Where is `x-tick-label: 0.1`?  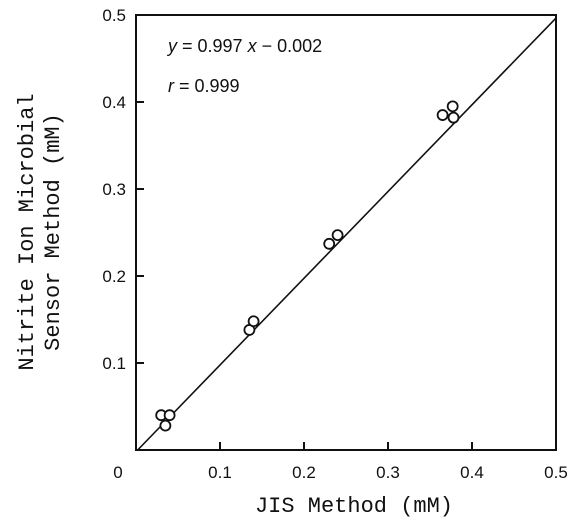
x-tick-label: 0.1 is located at coordinates (220, 472).